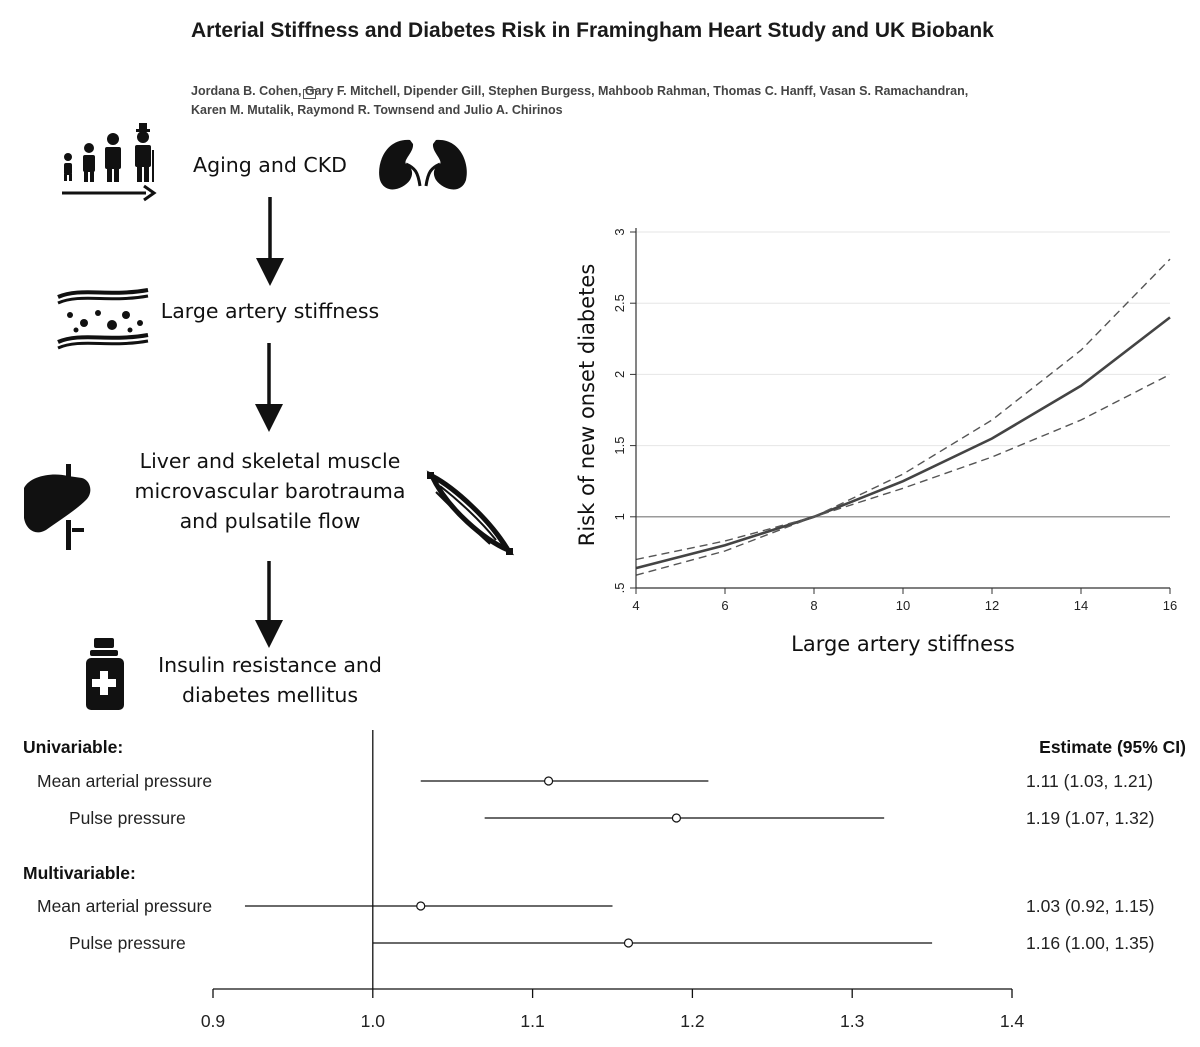 The image size is (1200, 1047). What do you see at coordinates (1081, 605) in the screenshot?
I see `x-tick-label: 14` at bounding box center [1081, 605].